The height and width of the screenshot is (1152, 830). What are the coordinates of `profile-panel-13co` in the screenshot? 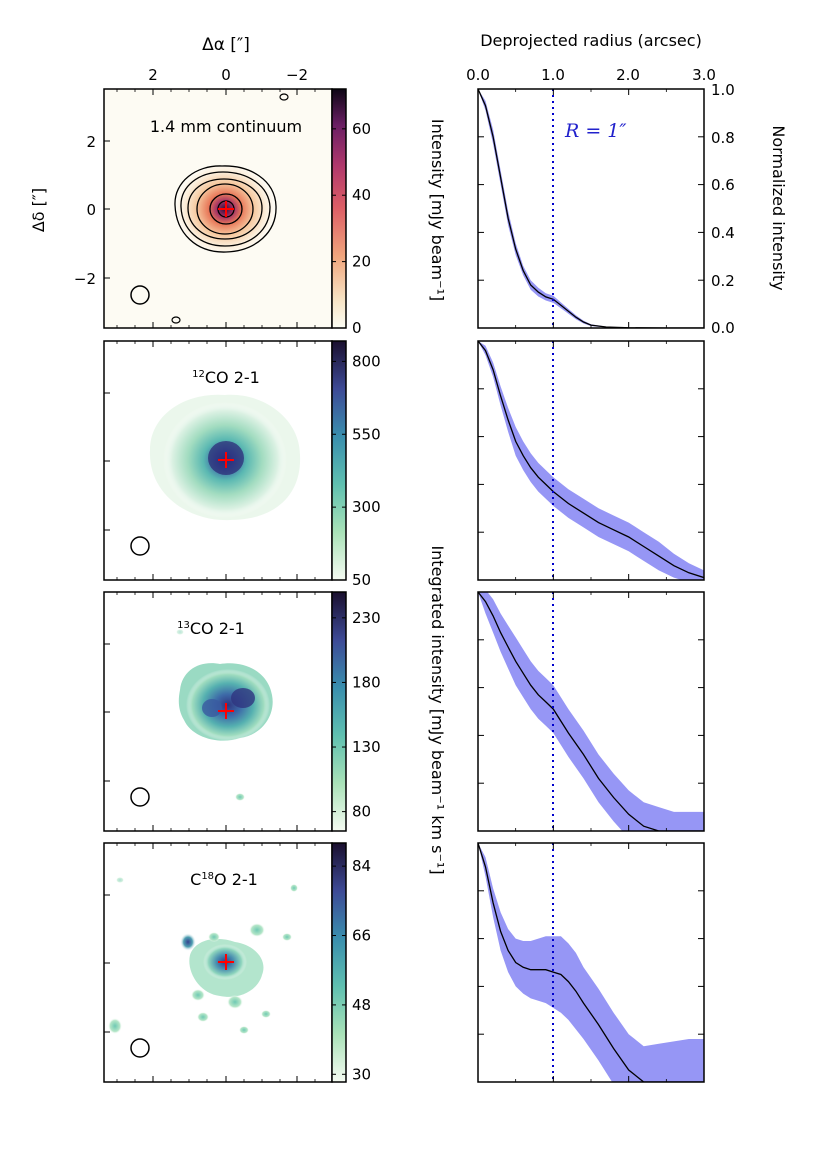 It's located at (591, 711).